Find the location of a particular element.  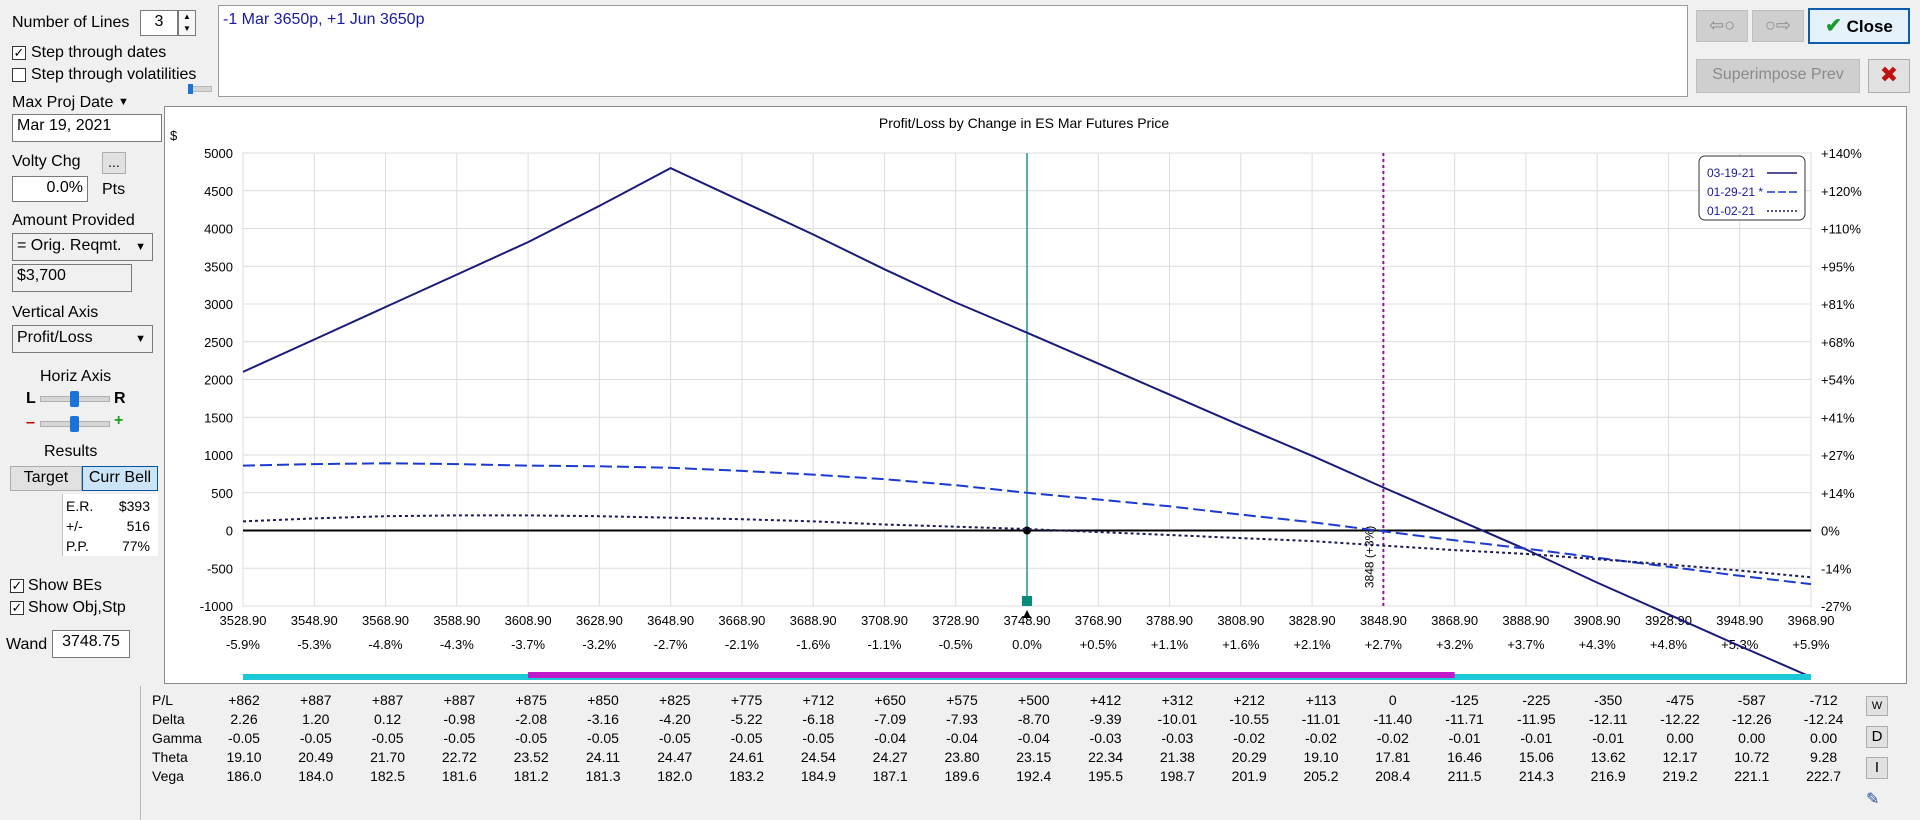

d-button: D is located at coordinates (1877, 737).